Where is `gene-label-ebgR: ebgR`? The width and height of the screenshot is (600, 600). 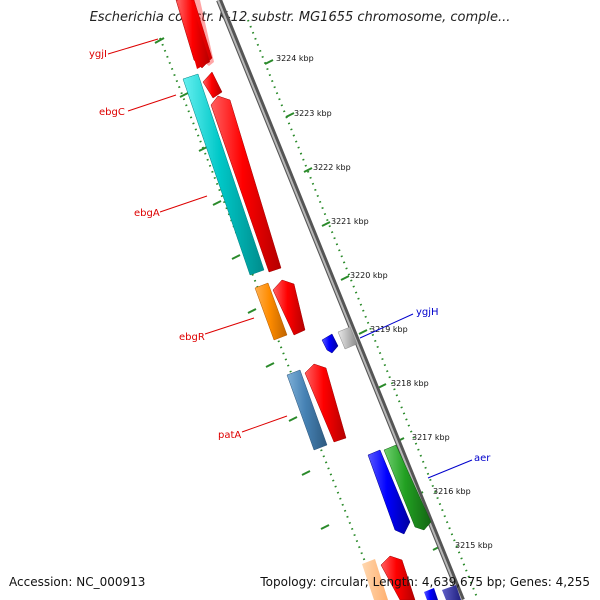 gene-label-ebgR: ebgR is located at coordinates (217, 330).